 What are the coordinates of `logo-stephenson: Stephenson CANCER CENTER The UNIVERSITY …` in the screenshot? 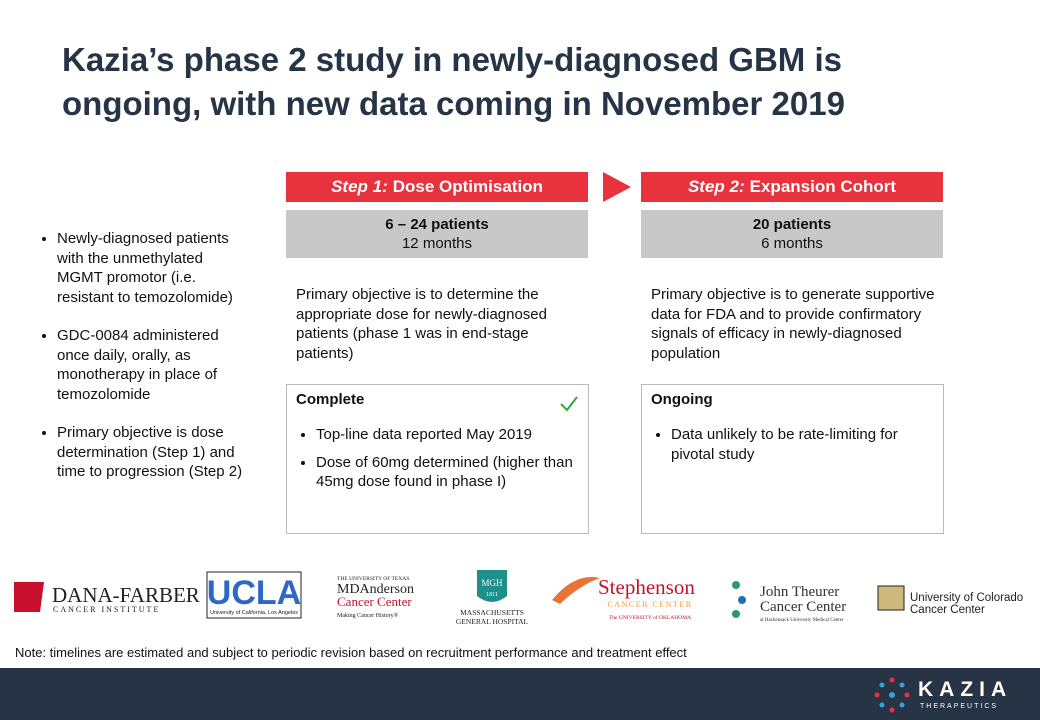 It's located at (623, 598).